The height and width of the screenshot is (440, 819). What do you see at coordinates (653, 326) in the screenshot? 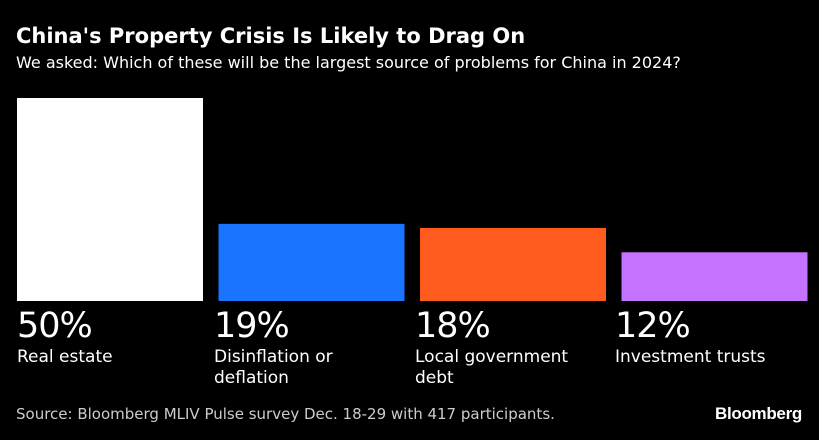
I see `value-label: 12%` at bounding box center [653, 326].